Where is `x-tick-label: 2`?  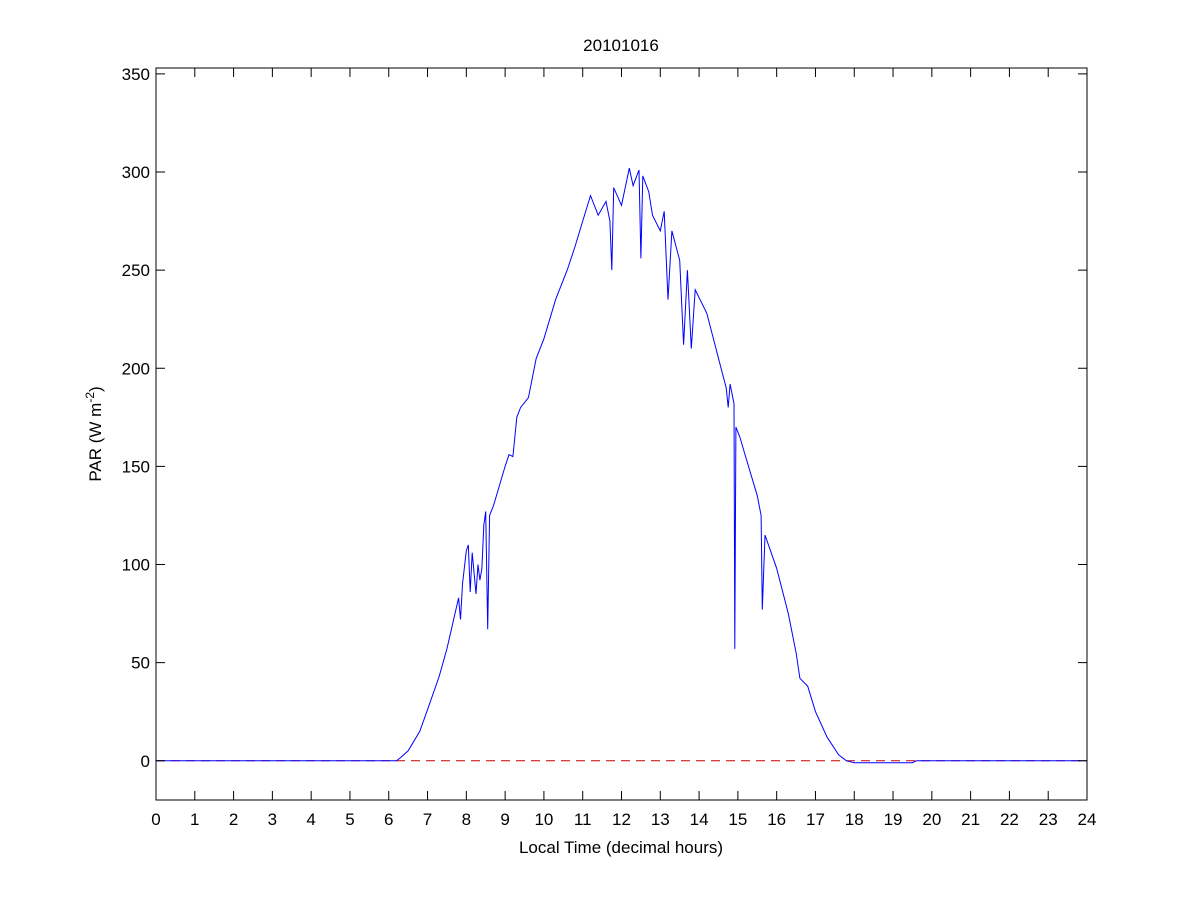 x-tick-label: 2 is located at coordinates (233, 819).